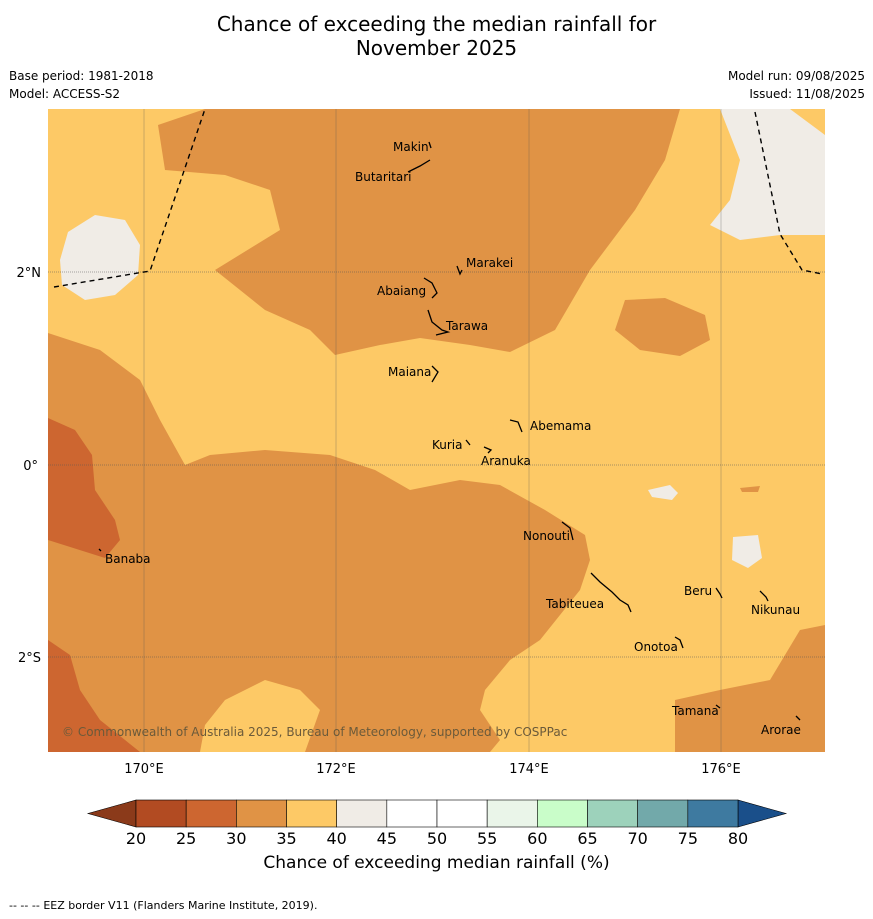  I want to click on island-label-abaiang: Abaiang, so click(401, 291).